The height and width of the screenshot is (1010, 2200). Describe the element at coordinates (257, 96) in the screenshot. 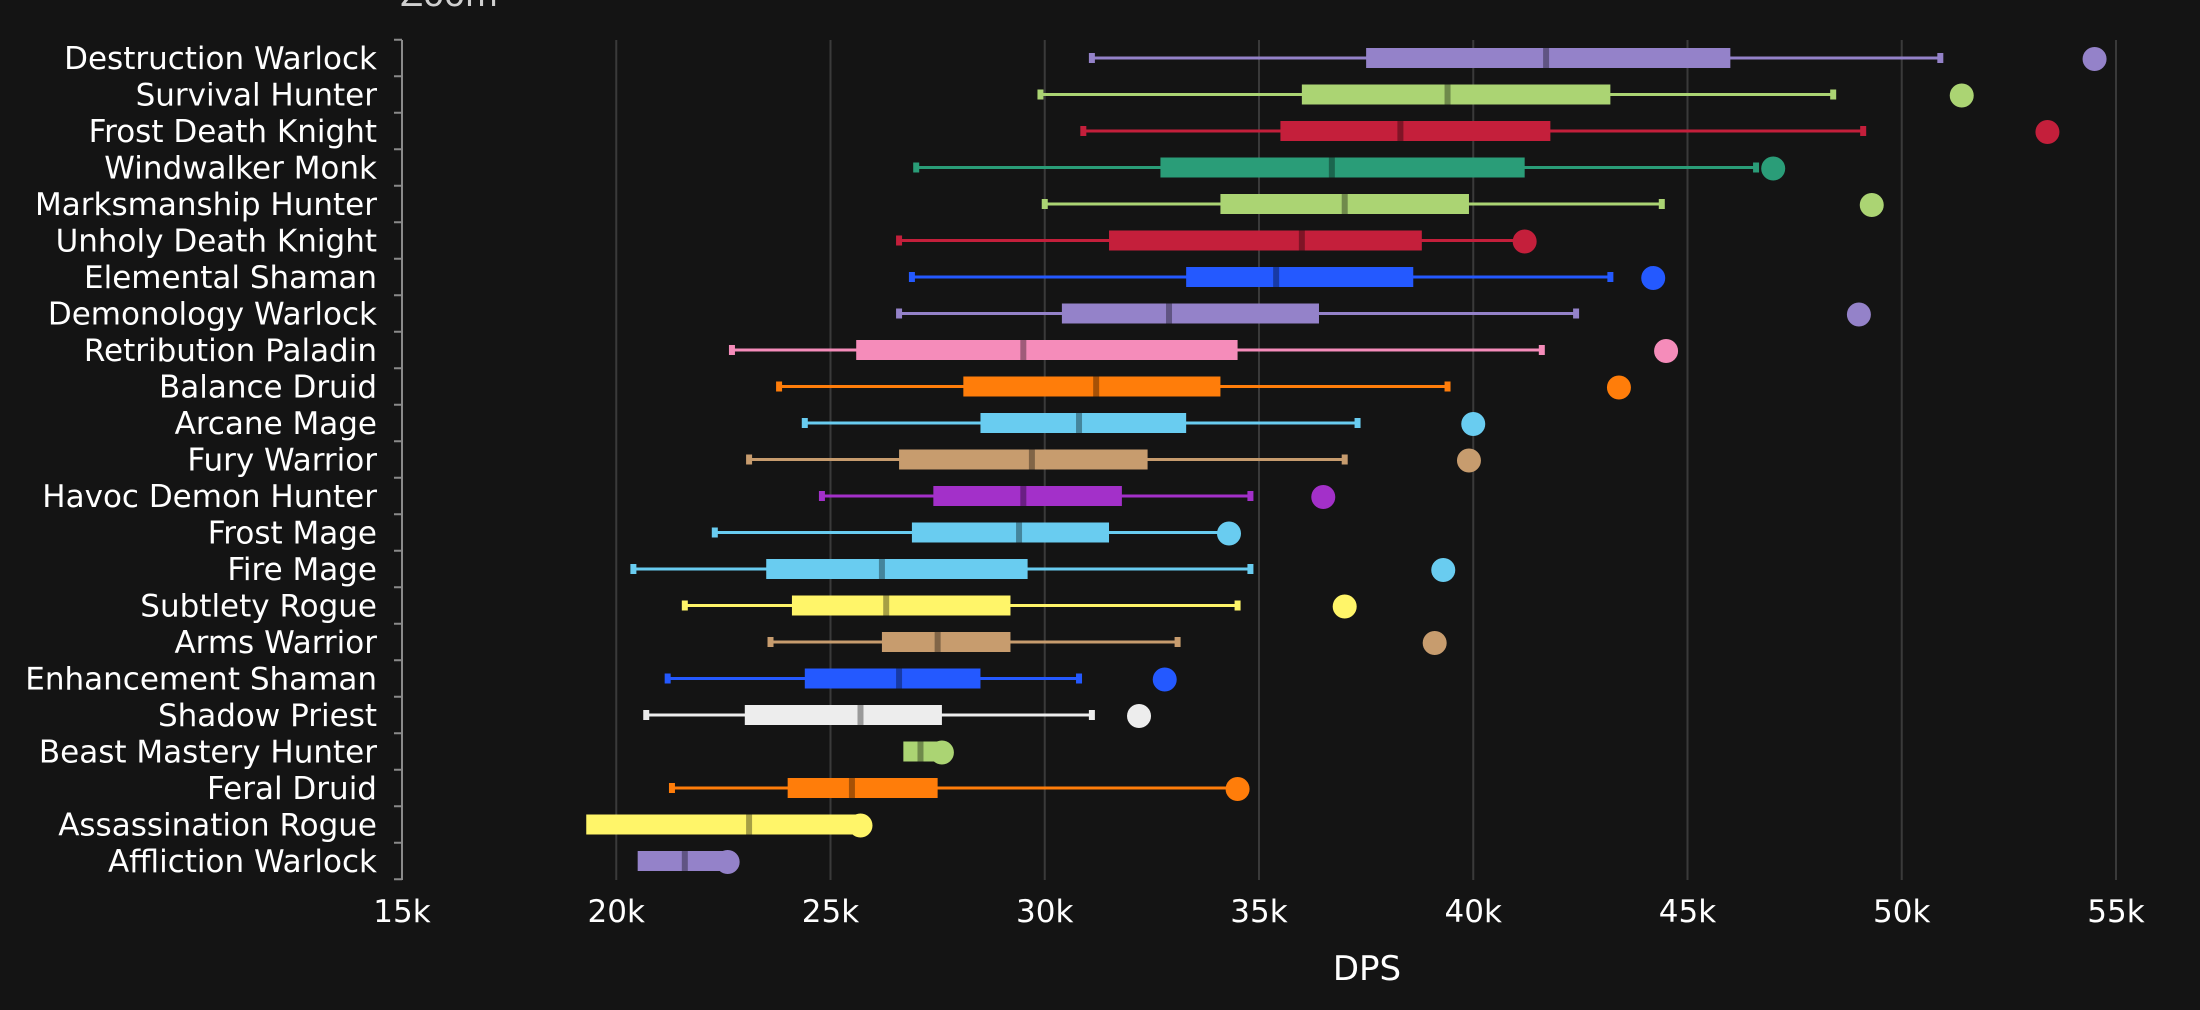

I see `category-label: Survival Hunter` at that location.